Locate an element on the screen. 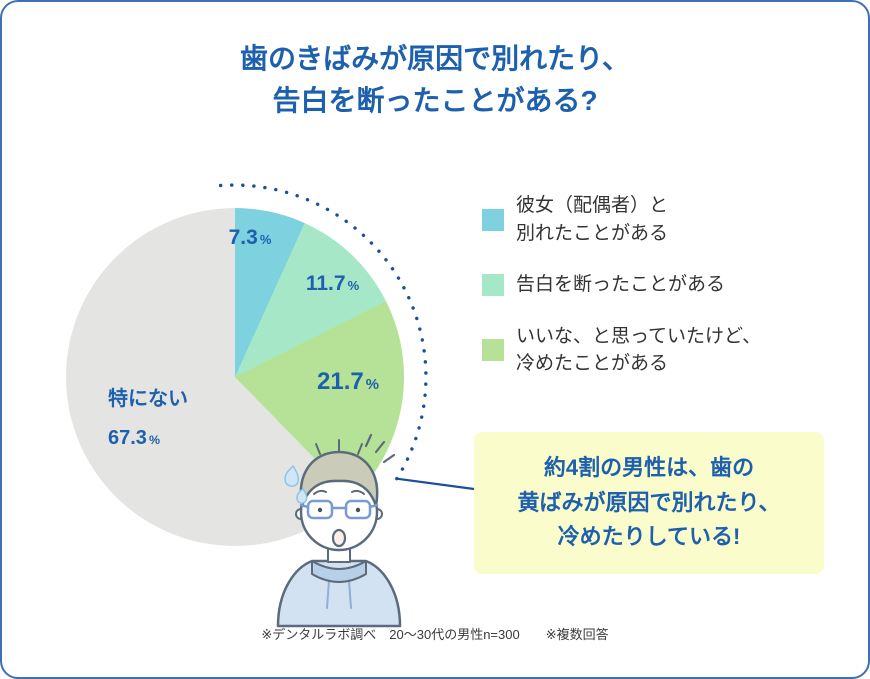 The image size is (870, 679). callout-text: 約4割の男性は、歯の 黄ばみが原因で別れたり、 冷めたりしている! is located at coordinates (648, 503).